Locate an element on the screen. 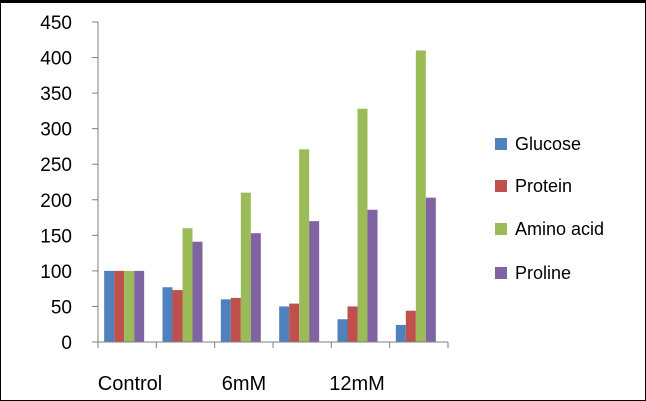 This screenshot has width=646, height=401. y-tick-label: 250 is located at coordinates (56, 165).